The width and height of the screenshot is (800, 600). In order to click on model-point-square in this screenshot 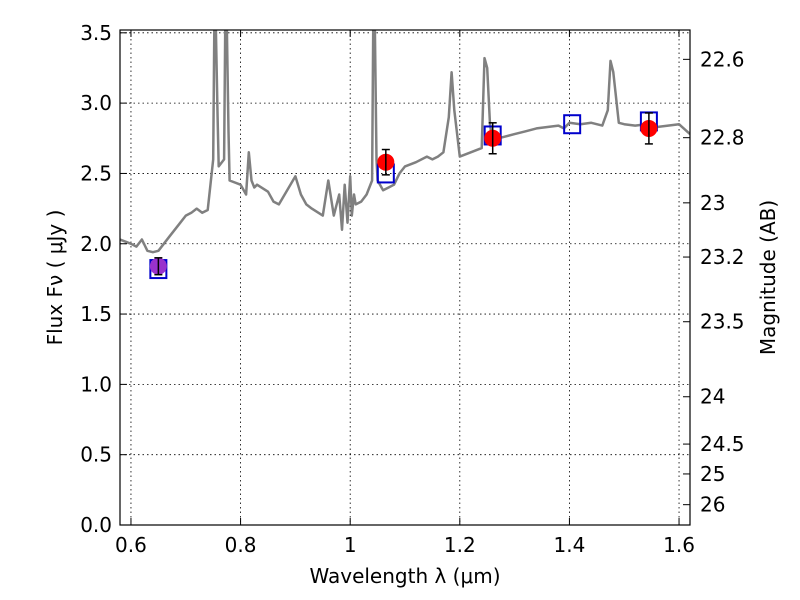, I will do `click(572, 124)`.